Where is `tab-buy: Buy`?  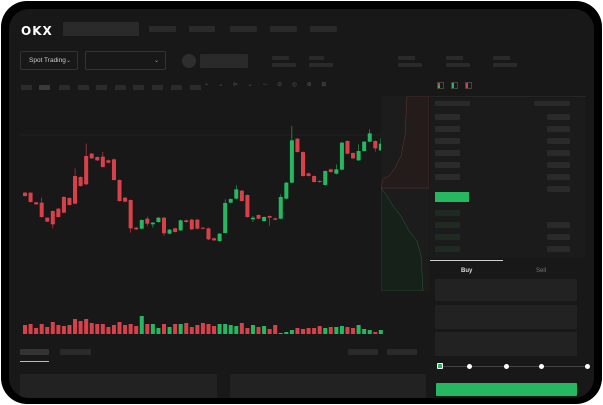
tab-buy: Buy is located at coordinates (467, 271).